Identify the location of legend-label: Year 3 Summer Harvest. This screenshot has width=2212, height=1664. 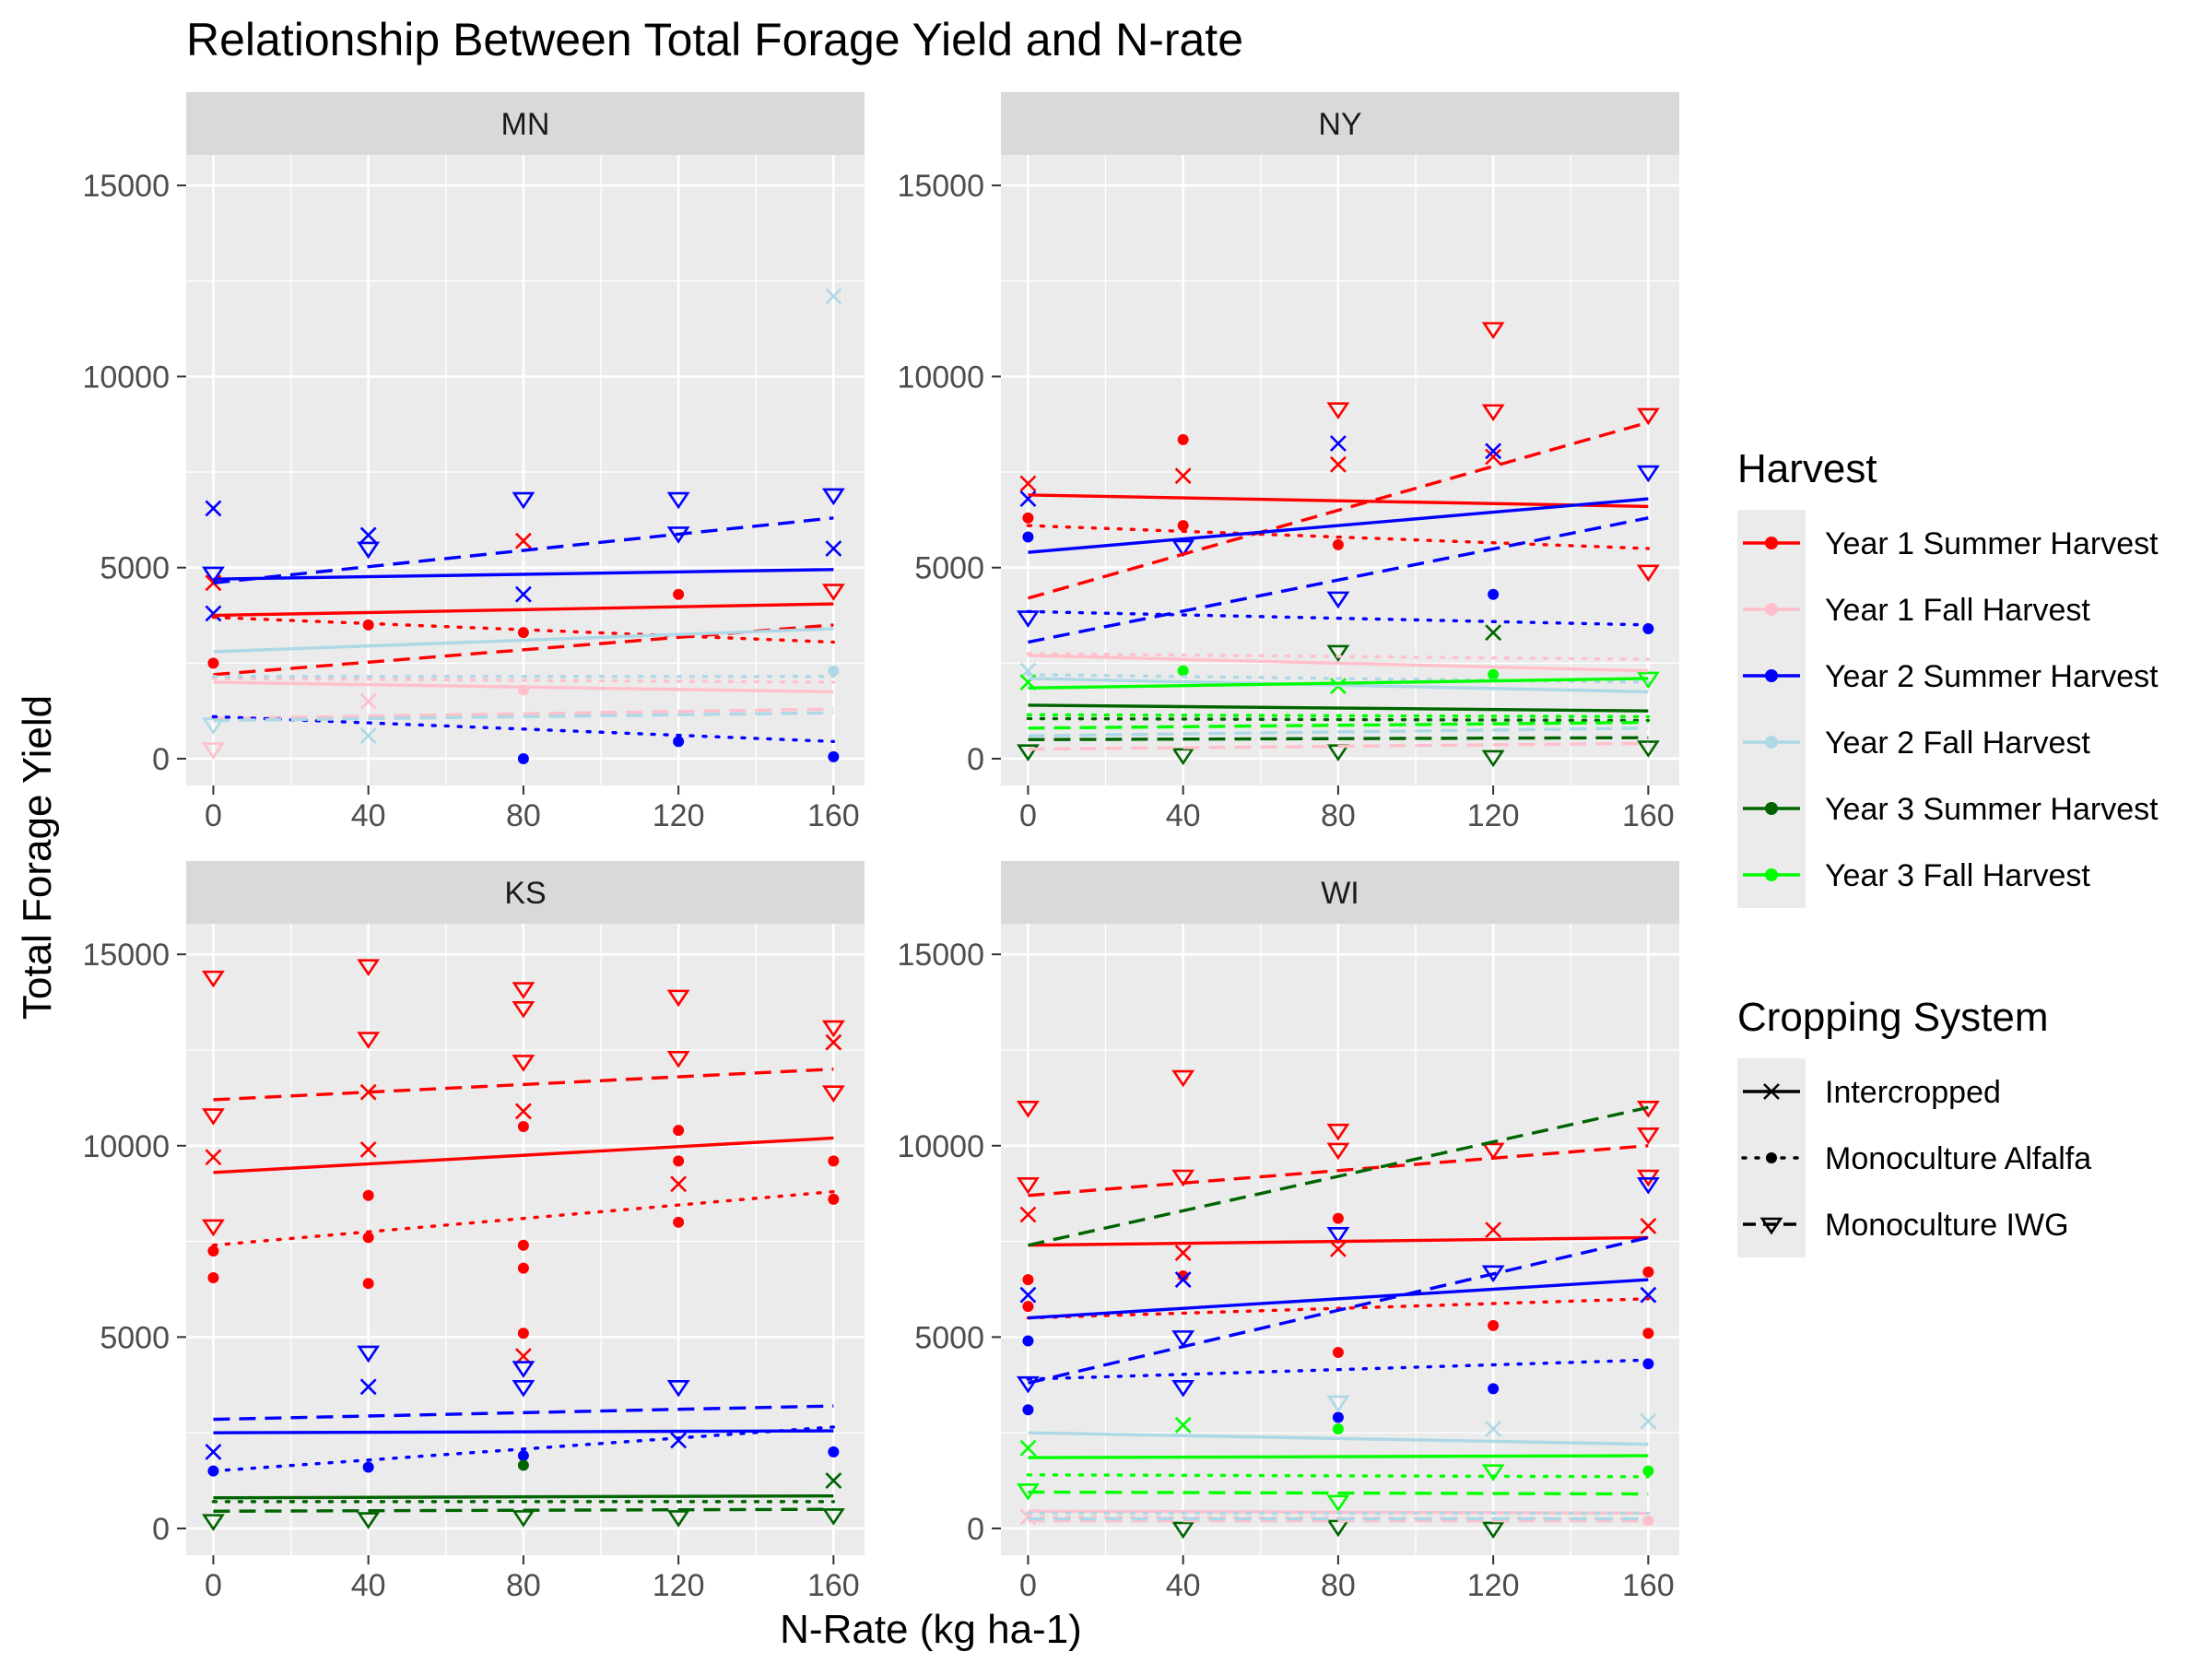
(1992, 809).